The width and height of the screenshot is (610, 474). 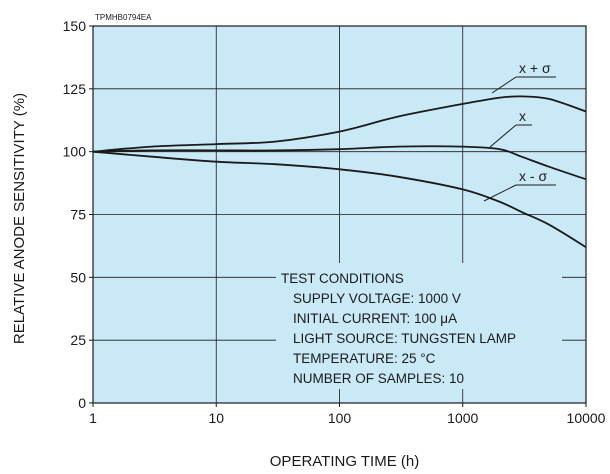 What do you see at coordinates (340, 418) in the screenshot?
I see `x-tick-label: 100` at bounding box center [340, 418].